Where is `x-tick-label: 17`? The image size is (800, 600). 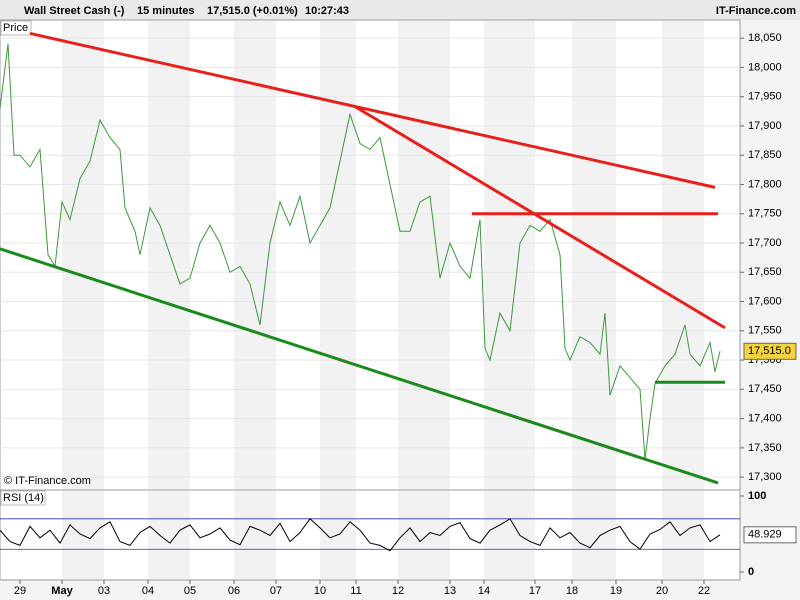 x-tick-label: 17 is located at coordinates (535, 591).